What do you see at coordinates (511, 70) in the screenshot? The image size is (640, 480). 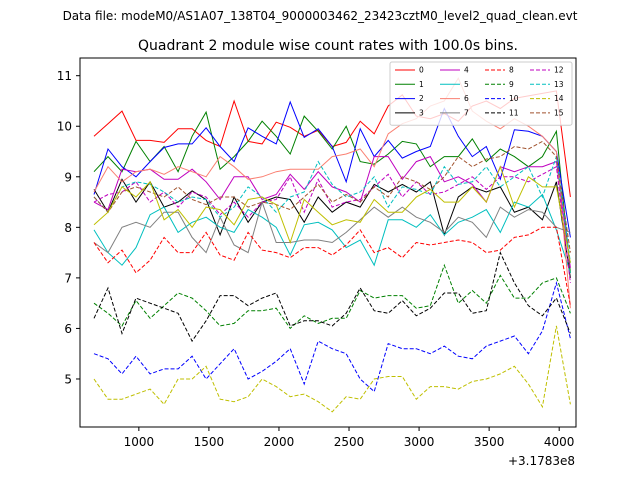 I see `legend-label-8: 8` at bounding box center [511, 70].